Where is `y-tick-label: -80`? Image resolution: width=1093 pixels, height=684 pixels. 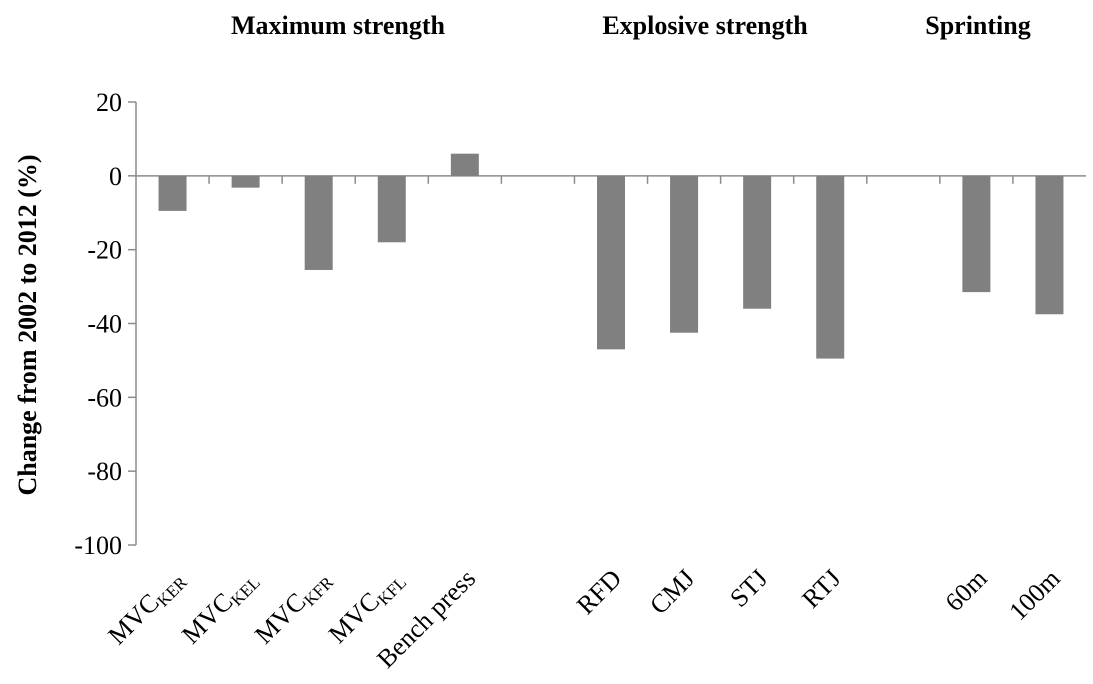 y-tick-label: -80 is located at coordinates (104, 471).